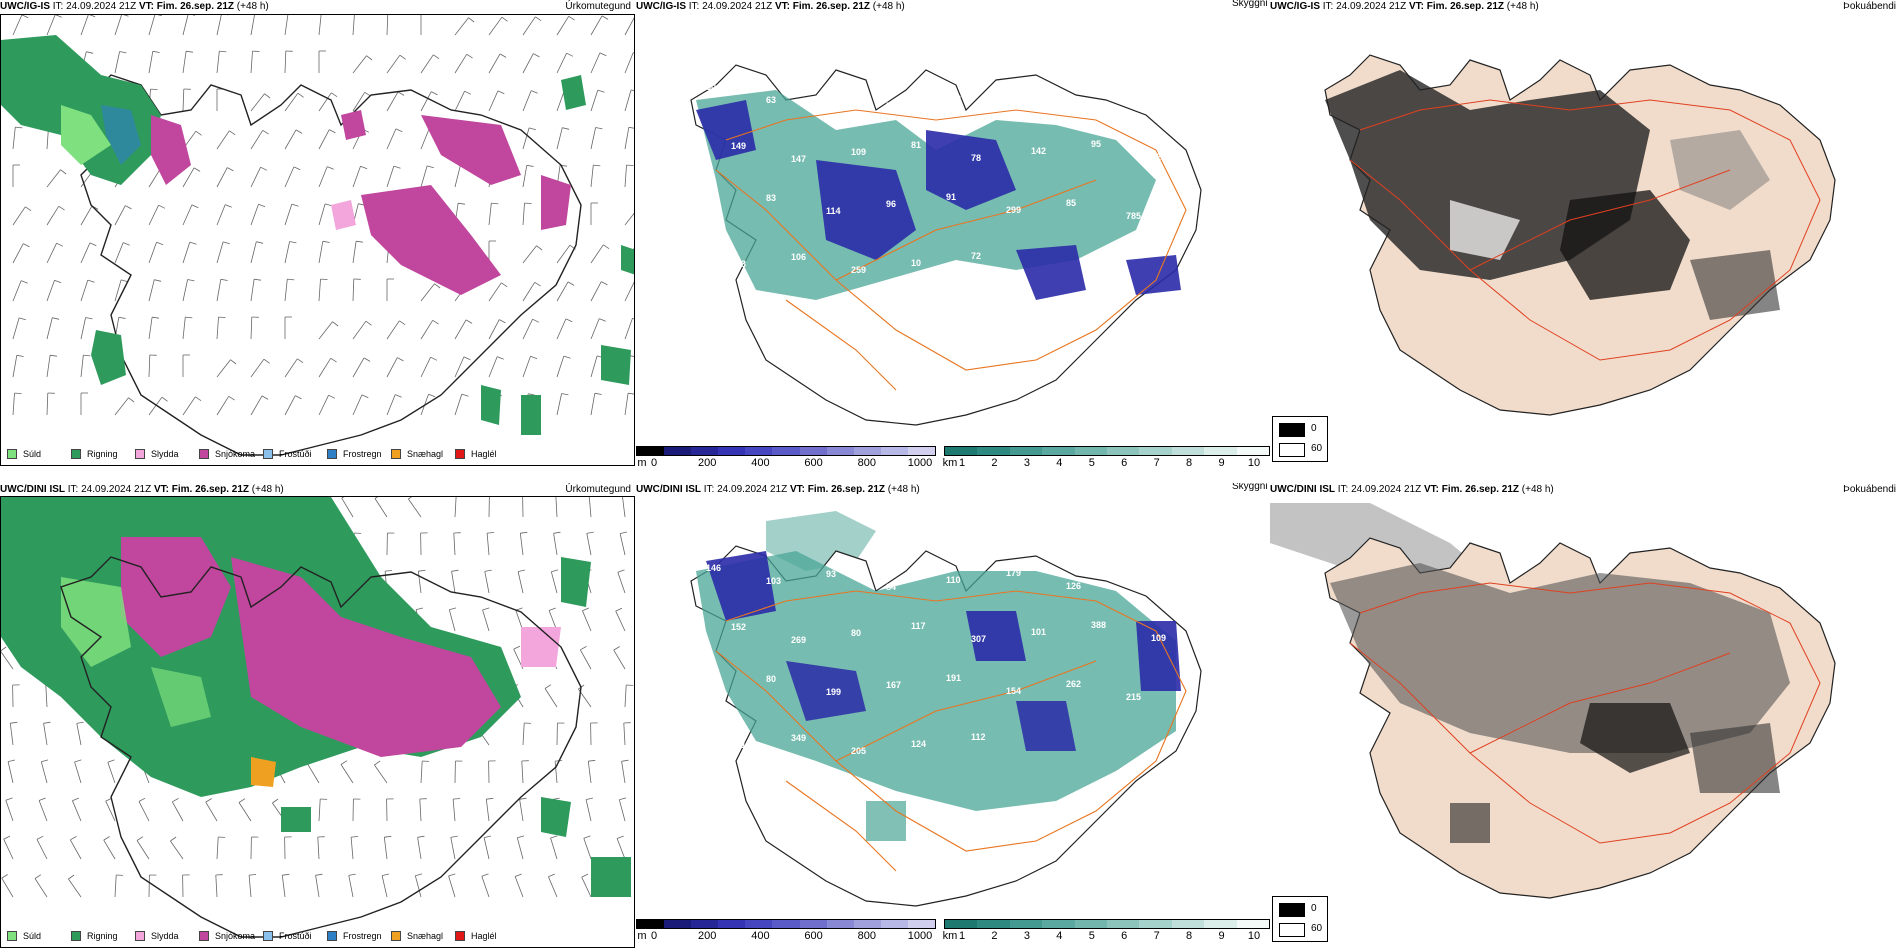 This screenshot has height=950, width=1900. I want to click on visibility-value-label: 85, so click(1071, 203).